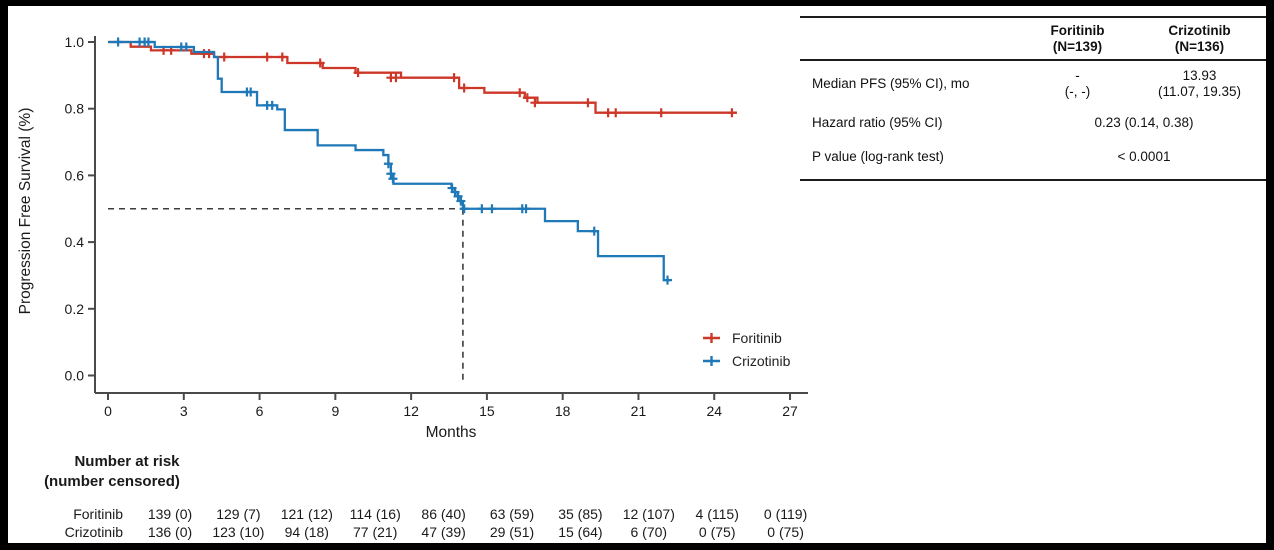 This screenshot has height=550, width=1274. What do you see at coordinates (512, 532) in the screenshot?
I see `at-risk-value: 29 (51)` at bounding box center [512, 532].